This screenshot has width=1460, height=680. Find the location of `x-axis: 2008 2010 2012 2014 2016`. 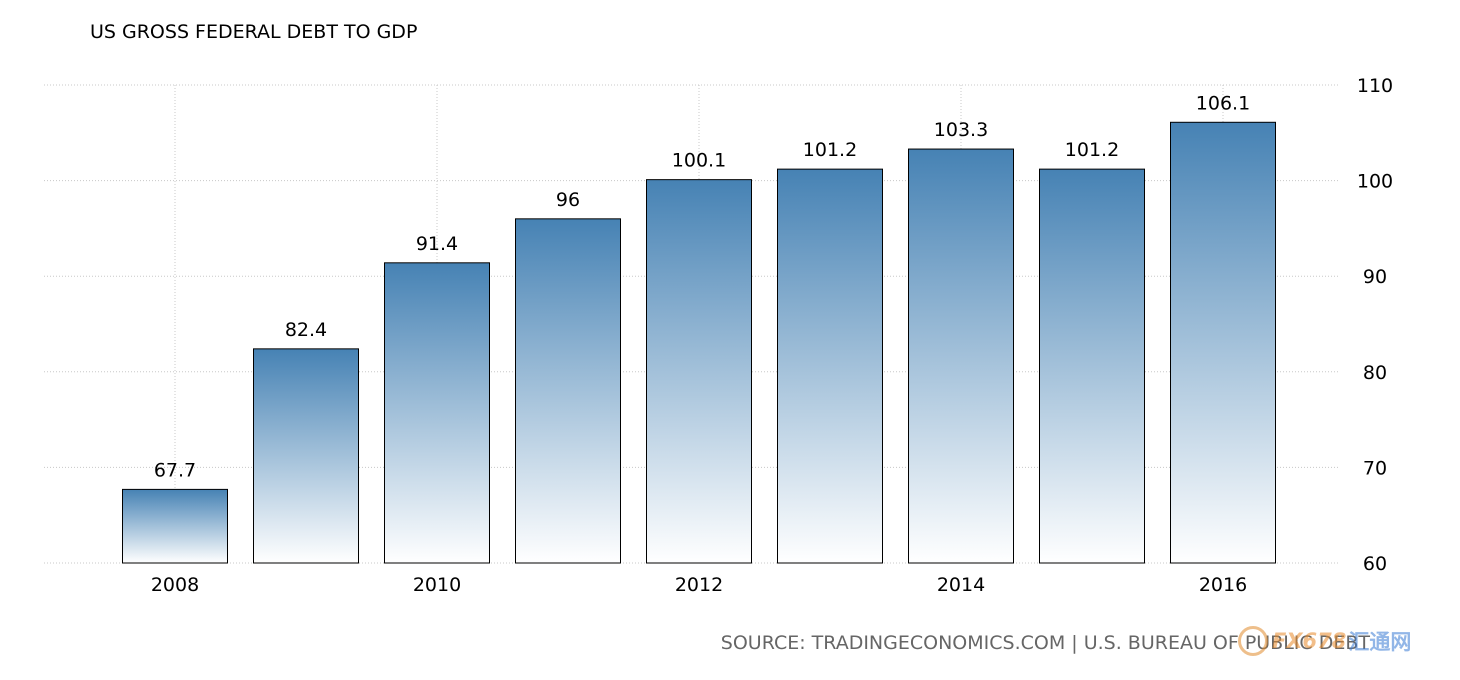

x-axis: 2008 2010 2012 2014 2016 is located at coordinates (699, 585).